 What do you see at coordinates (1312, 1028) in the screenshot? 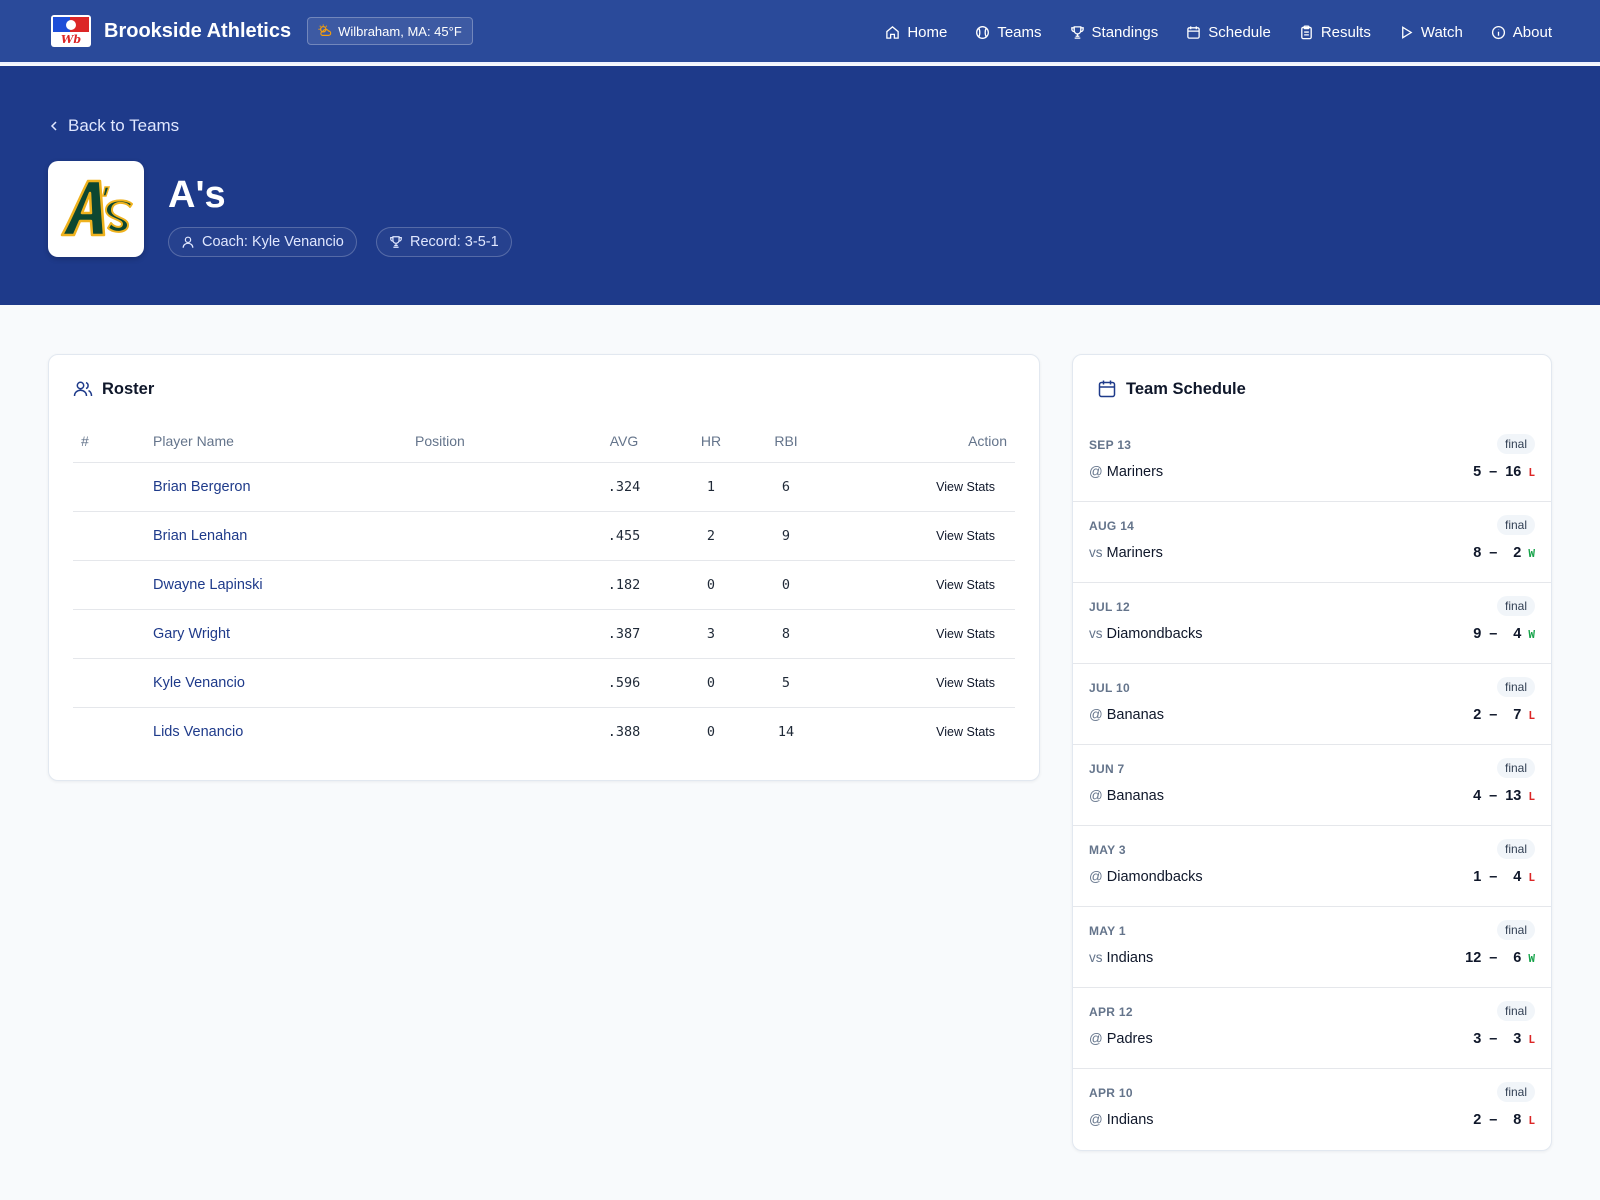
I see `schedule-game-item: APR 12 final @ Padres 3–3 L` at bounding box center [1312, 1028].